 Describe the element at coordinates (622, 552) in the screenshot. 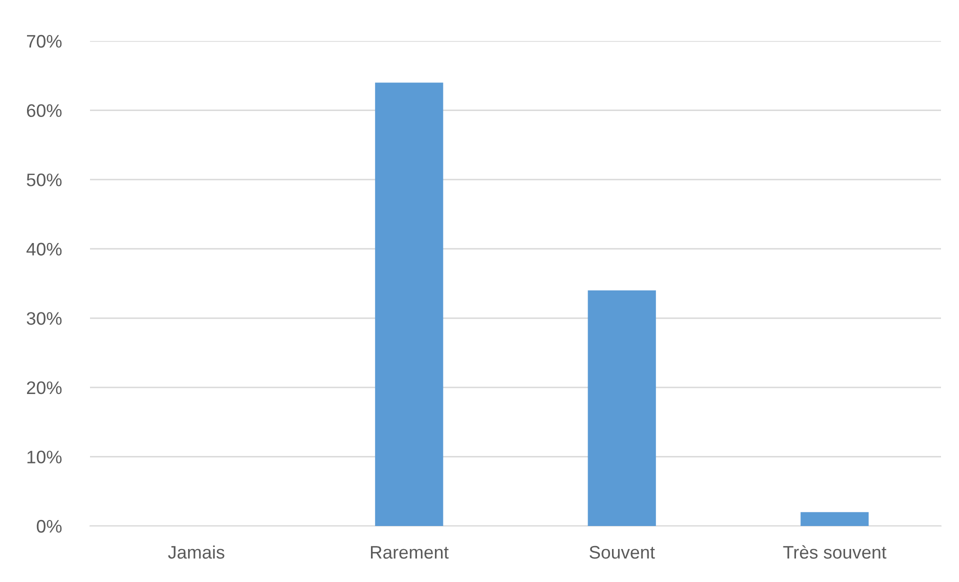

I see `x-tick-label: Souvent` at that location.